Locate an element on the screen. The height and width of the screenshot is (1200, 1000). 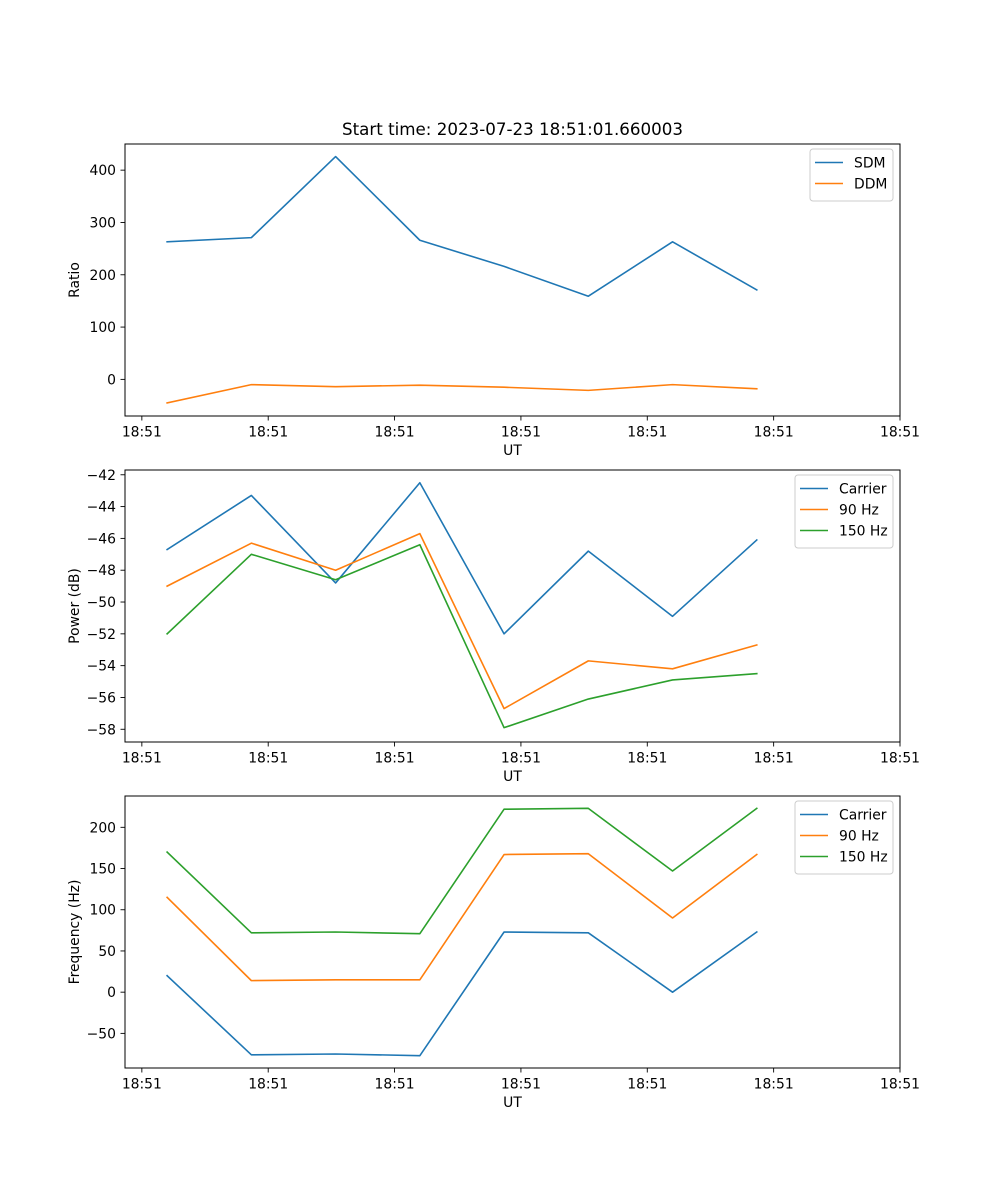
y-tick-label: 150 is located at coordinates (102, 870).